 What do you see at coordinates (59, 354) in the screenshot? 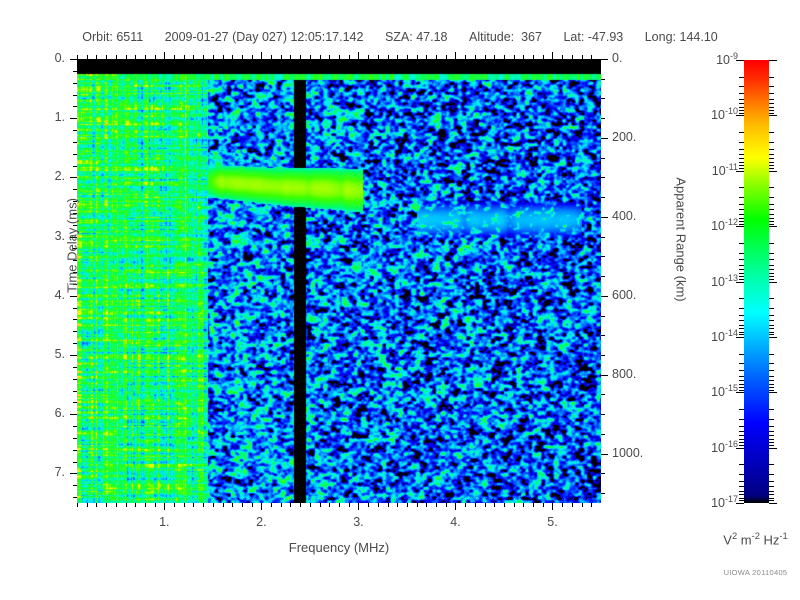
I see `y-axis-left-tick-label: 5.` at bounding box center [59, 354].